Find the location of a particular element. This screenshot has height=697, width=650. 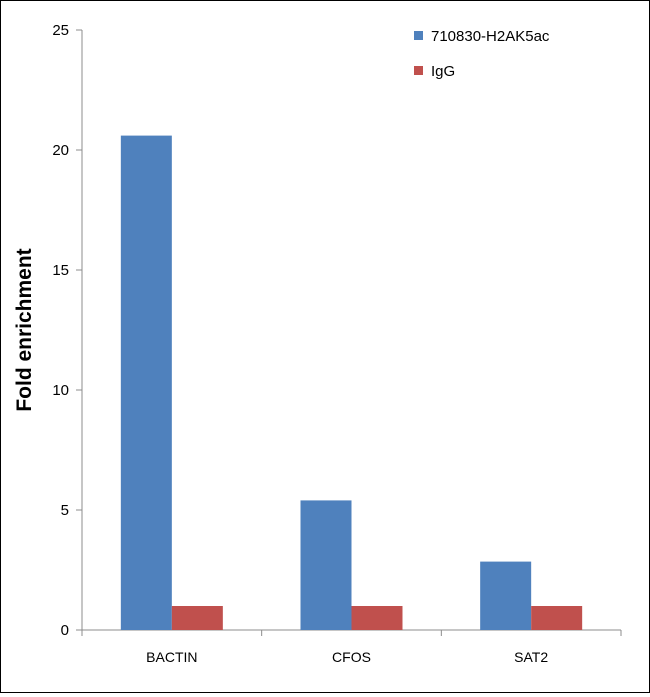

y-axis: 0 5 10 15 20 25 is located at coordinates (67, 330).